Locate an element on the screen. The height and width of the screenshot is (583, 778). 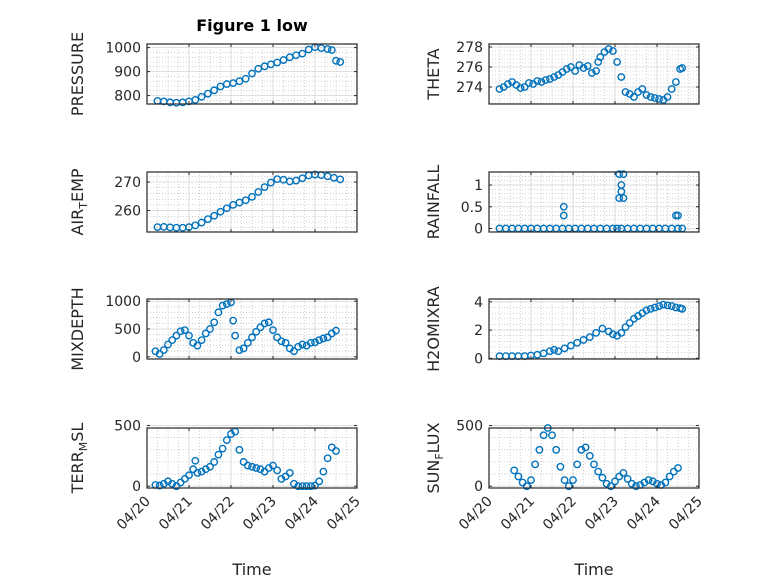
x-tick-label: 04/24 is located at coordinates (644, 513).